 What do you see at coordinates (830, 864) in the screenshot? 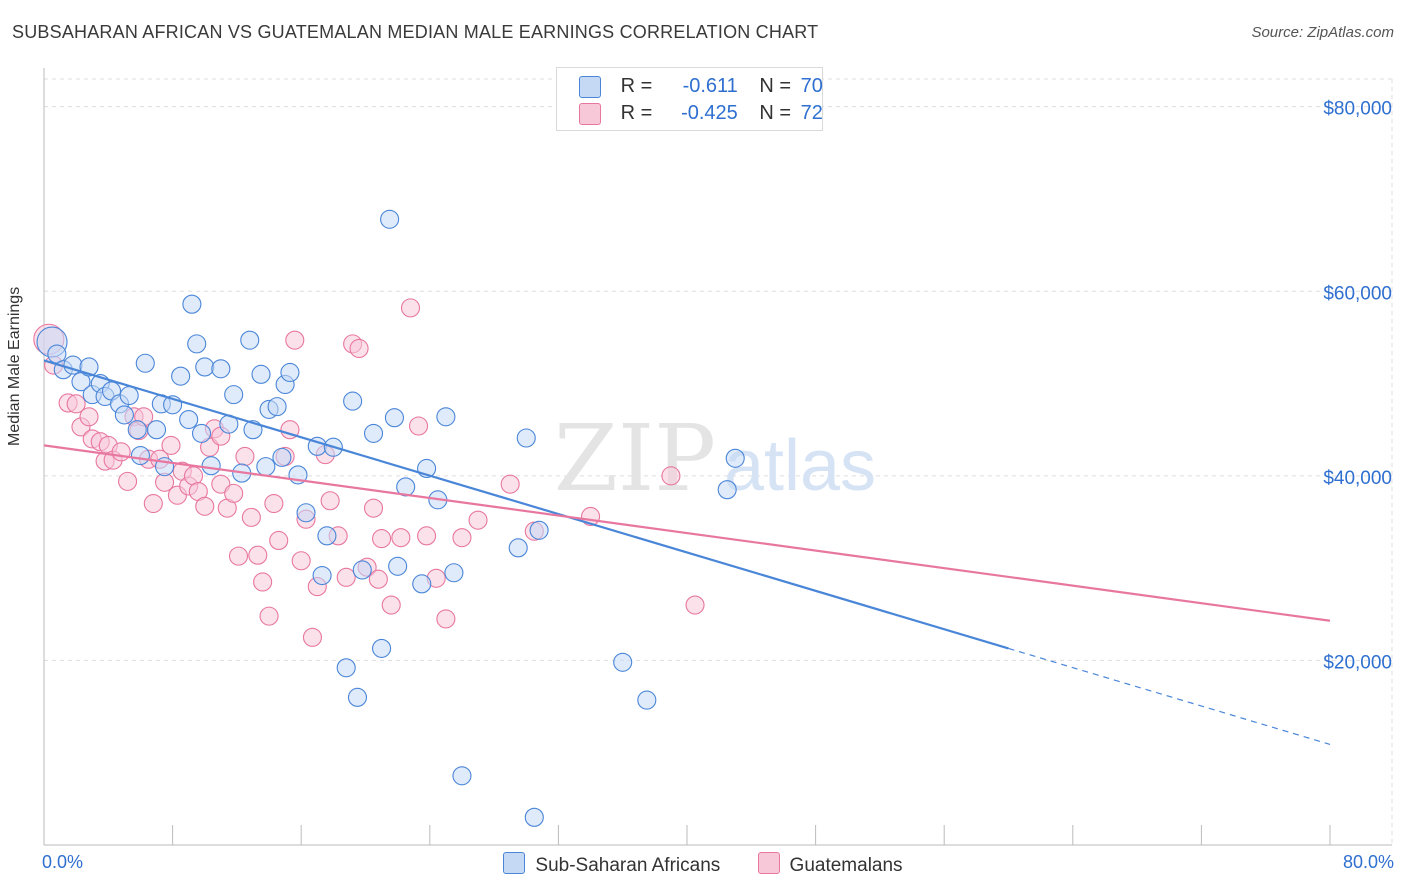
I see `series-legend-item-pink: Guatemalans` at bounding box center [830, 864].